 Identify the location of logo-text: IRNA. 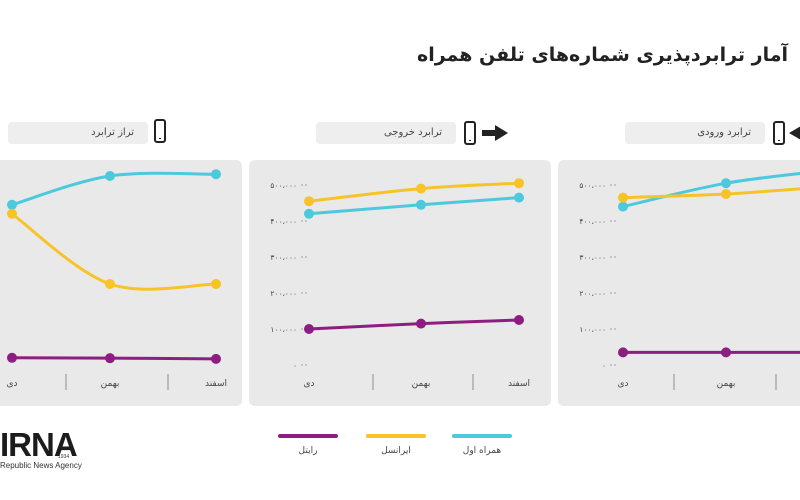
(39, 444).